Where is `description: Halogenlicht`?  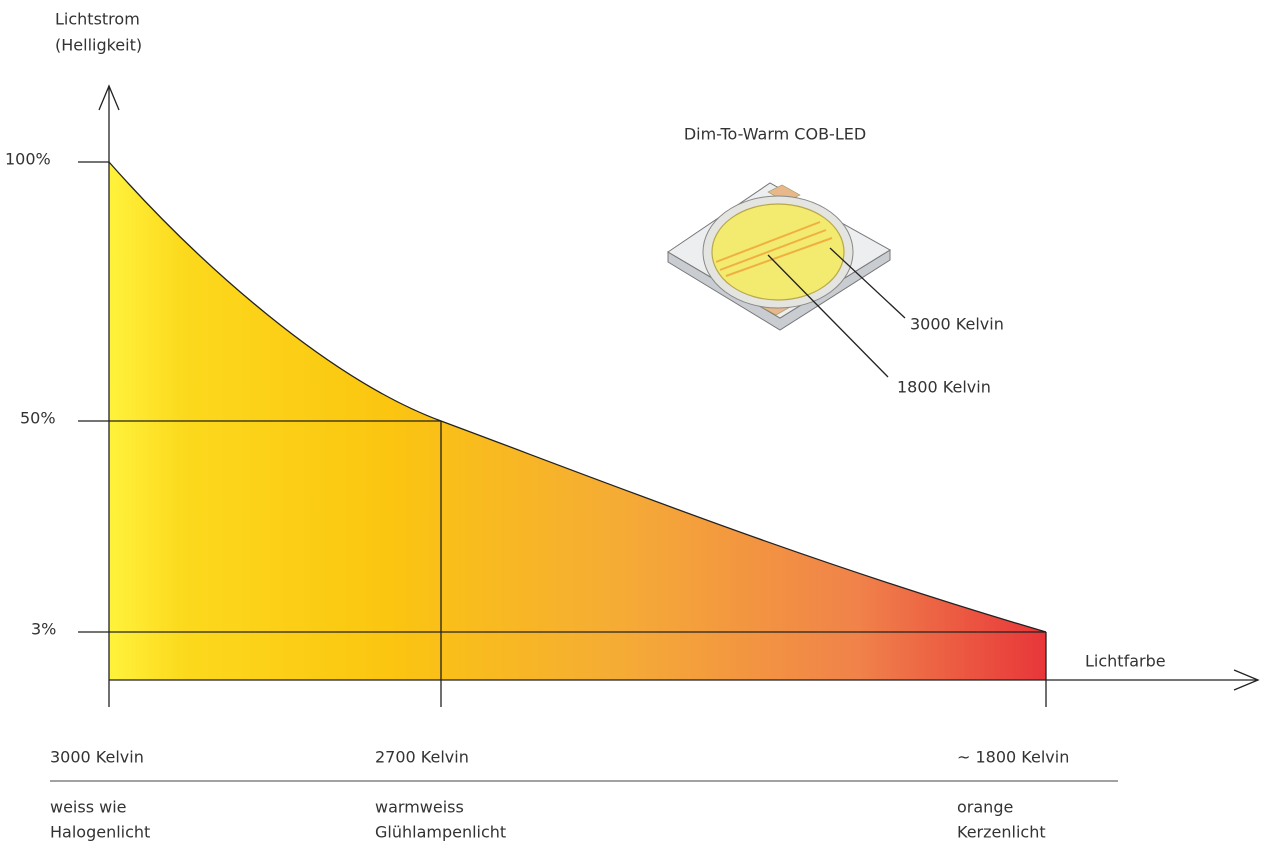
description: Halogenlicht is located at coordinates (100, 832).